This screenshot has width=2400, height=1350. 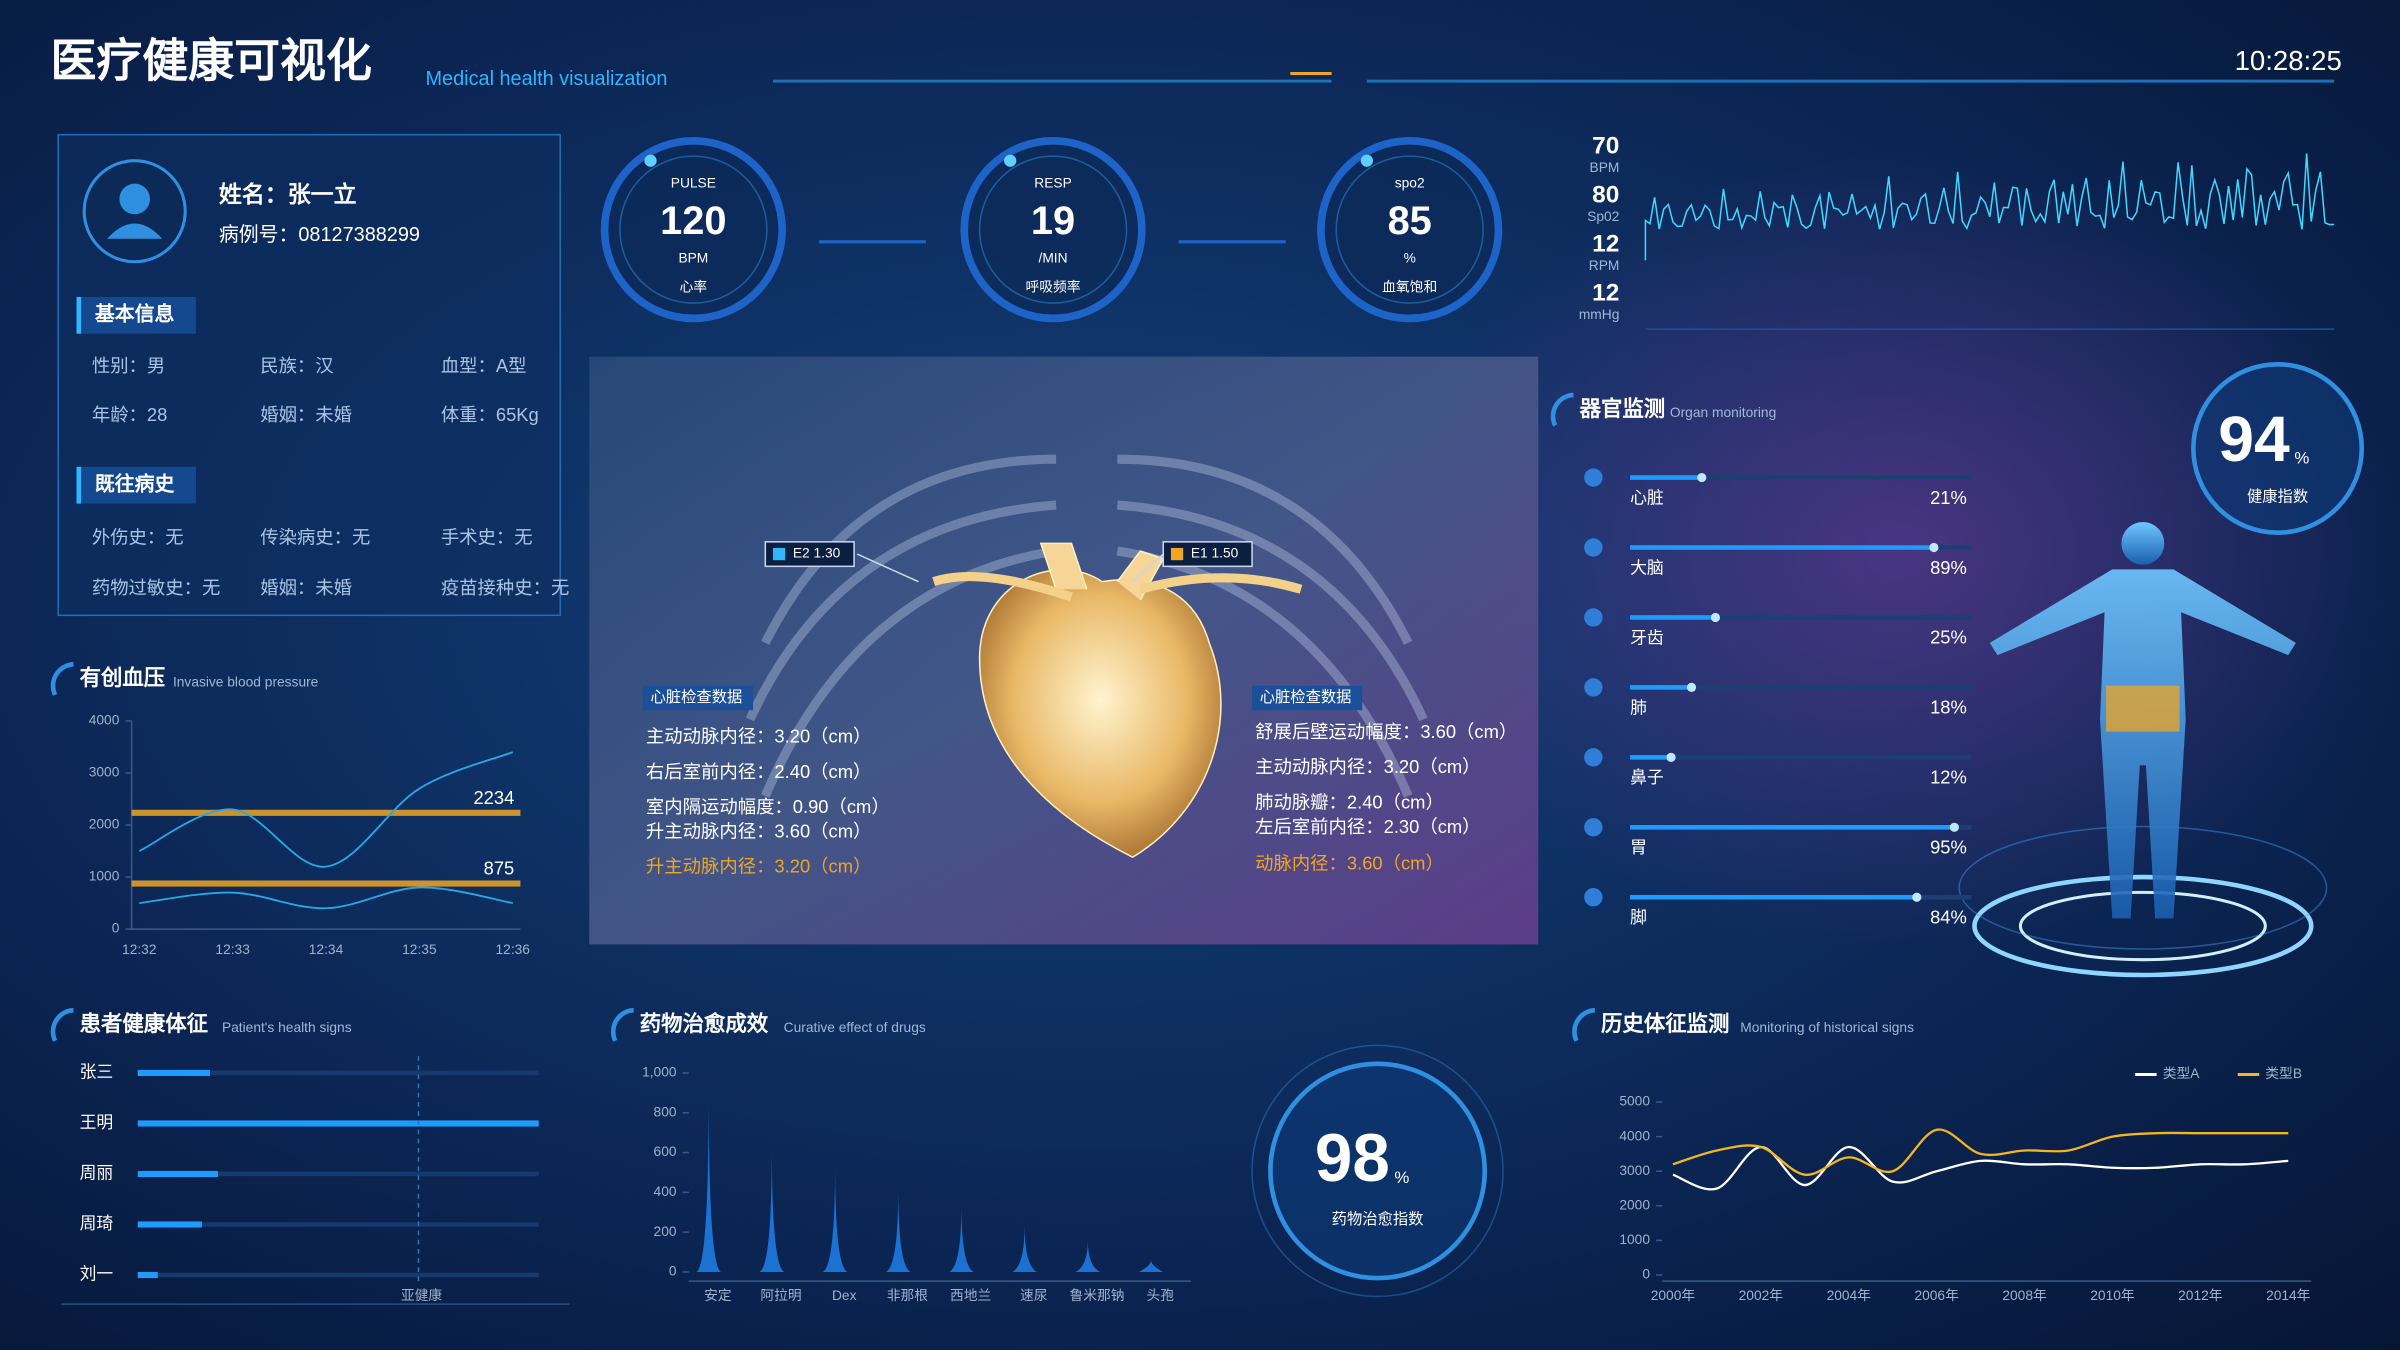 I want to click on monitor-unit: RPM, so click(x=1604, y=265).